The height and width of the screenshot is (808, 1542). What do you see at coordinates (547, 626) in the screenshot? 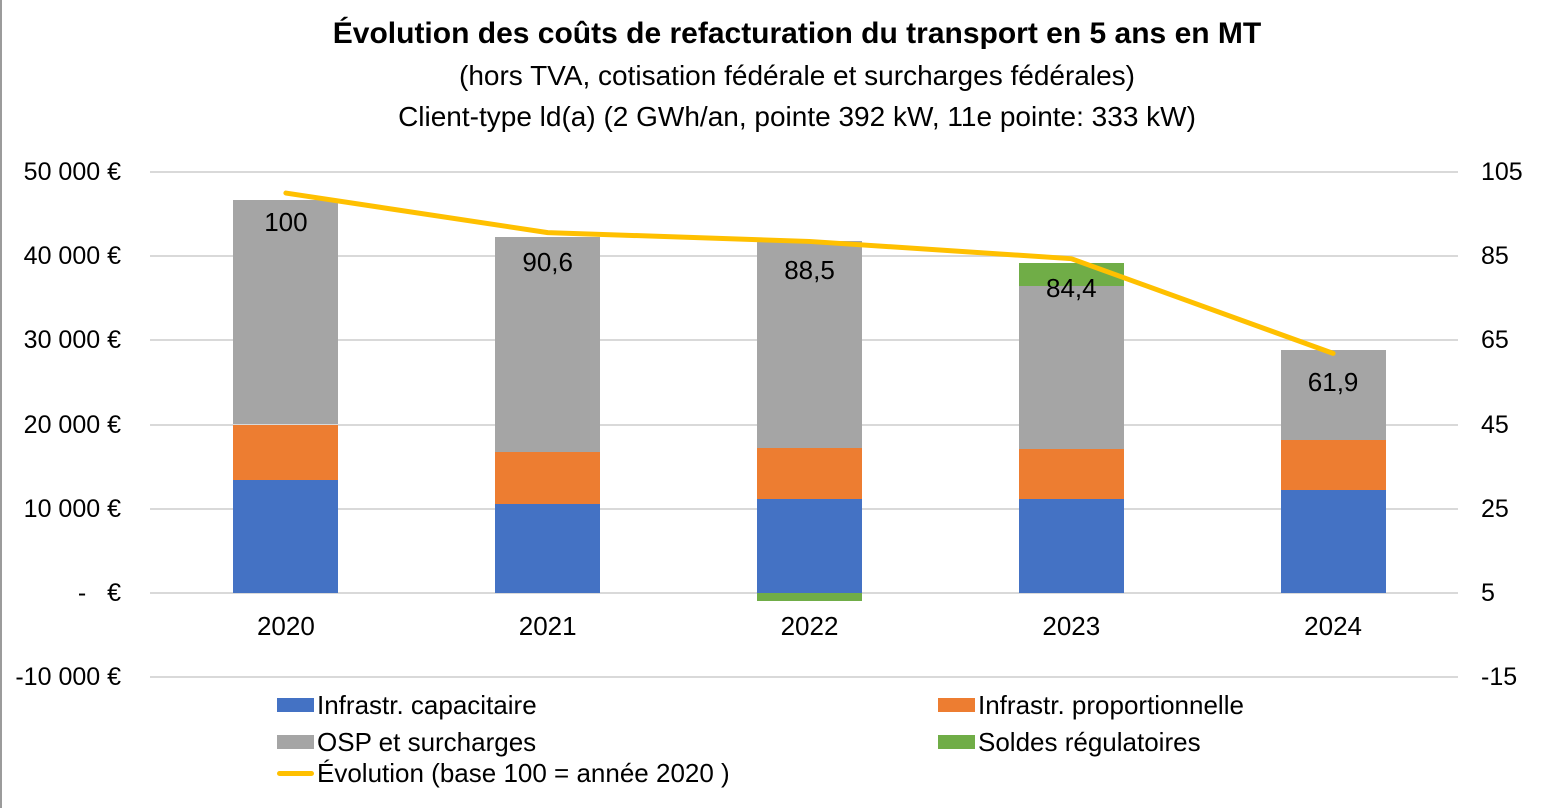
I see `x-axis-label-year: 2021` at bounding box center [547, 626].